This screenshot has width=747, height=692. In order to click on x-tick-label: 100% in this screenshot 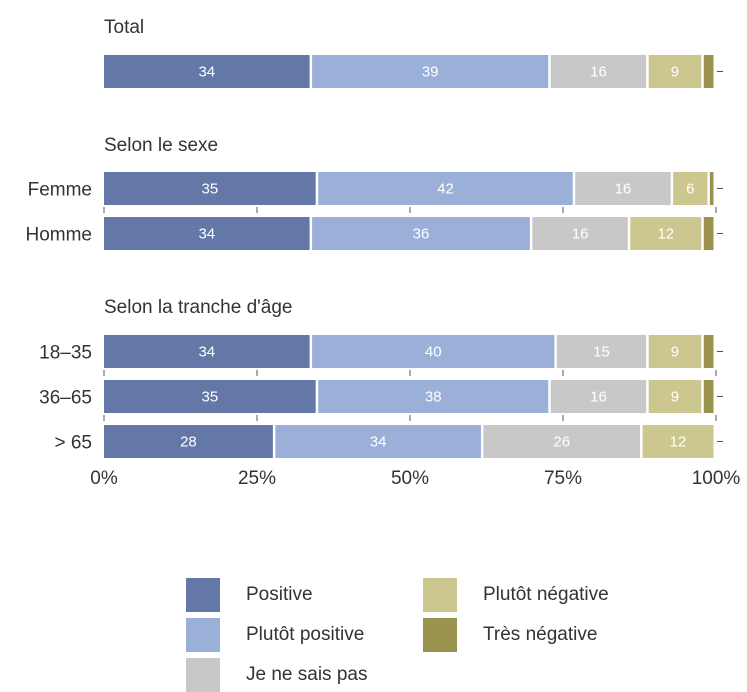, I will do `click(716, 478)`.